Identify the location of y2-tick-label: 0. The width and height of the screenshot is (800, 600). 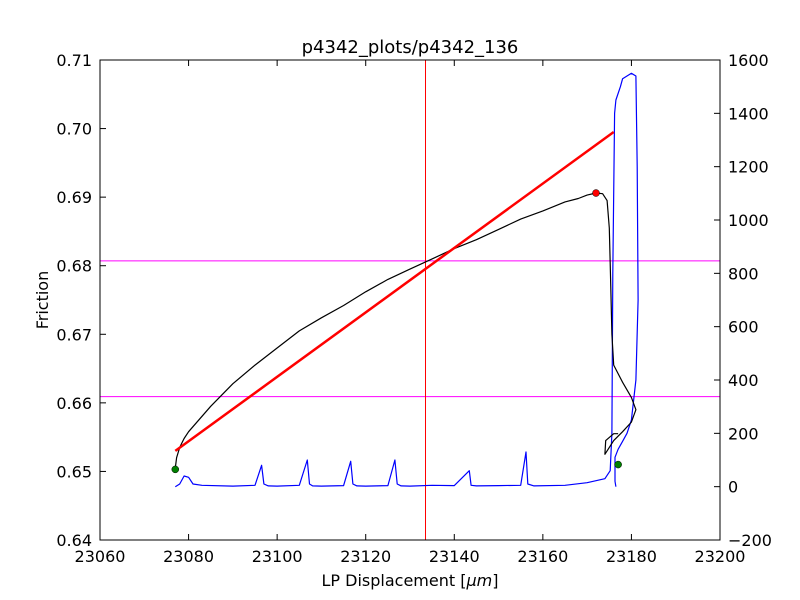
(733, 487).